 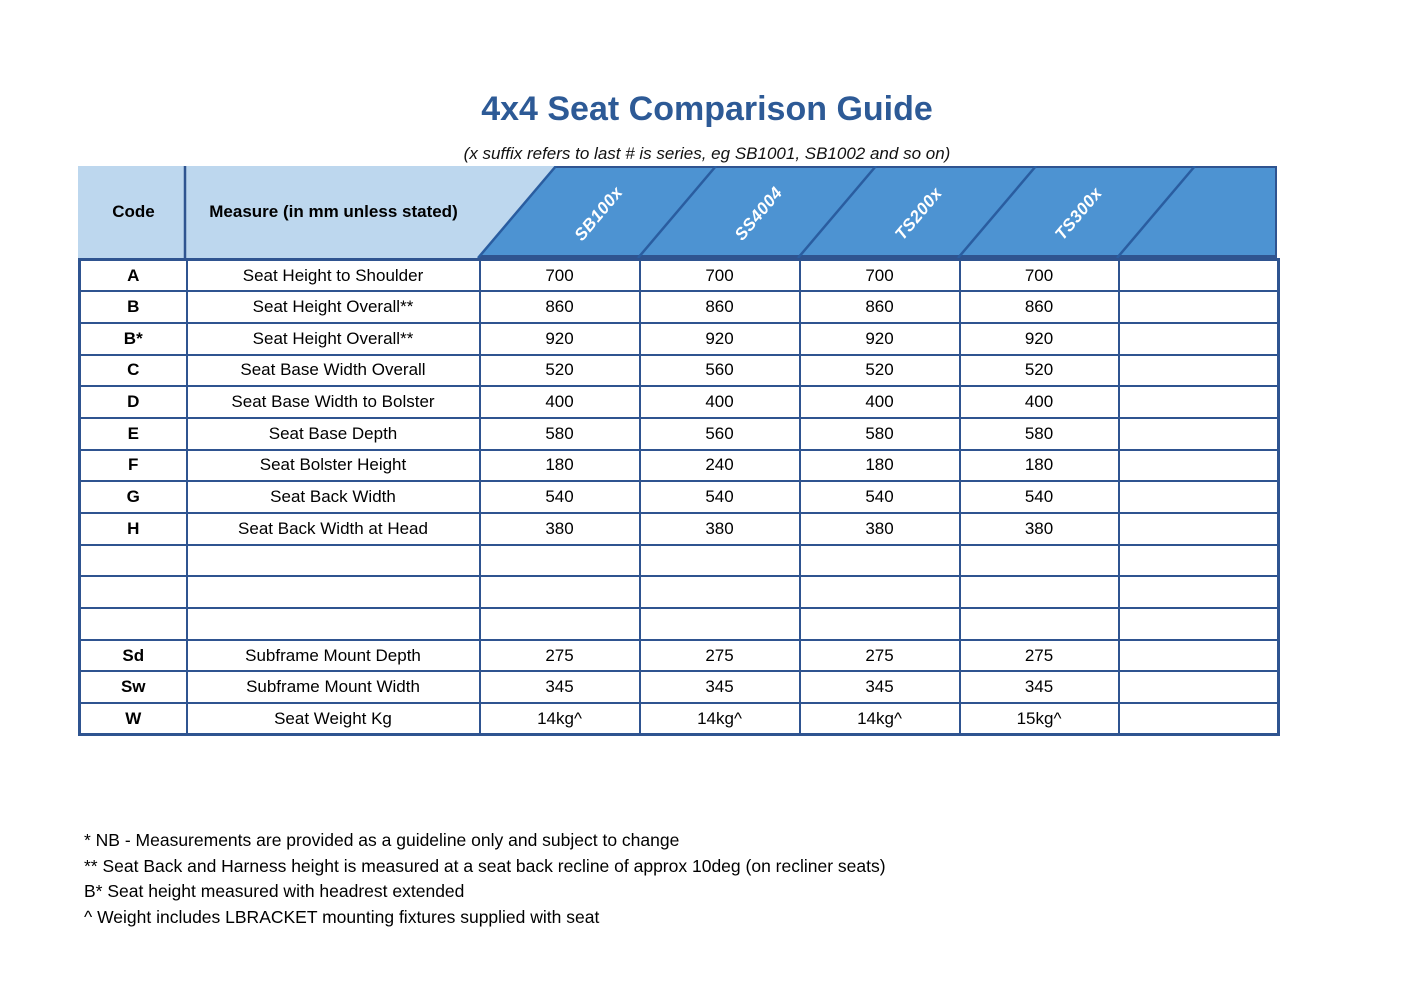 I want to click on code-cell: B, so click(x=133, y=307).